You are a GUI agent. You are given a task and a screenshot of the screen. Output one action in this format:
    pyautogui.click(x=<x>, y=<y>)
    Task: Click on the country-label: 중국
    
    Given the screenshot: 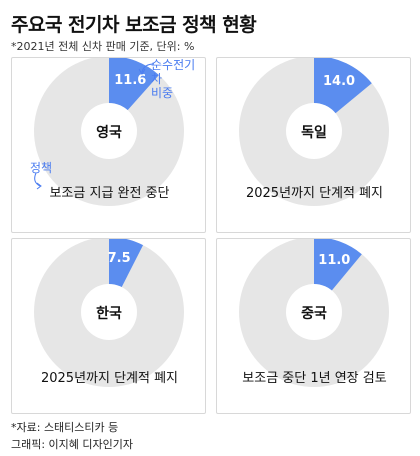 What is the action you would take?
    pyautogui.click(x=314, y=314)
    